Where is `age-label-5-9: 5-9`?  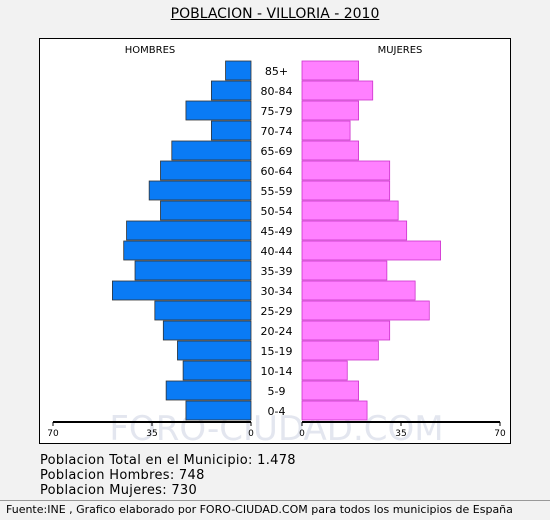 age-label-5-9: 5-9 is located at coordinates (277, 391).